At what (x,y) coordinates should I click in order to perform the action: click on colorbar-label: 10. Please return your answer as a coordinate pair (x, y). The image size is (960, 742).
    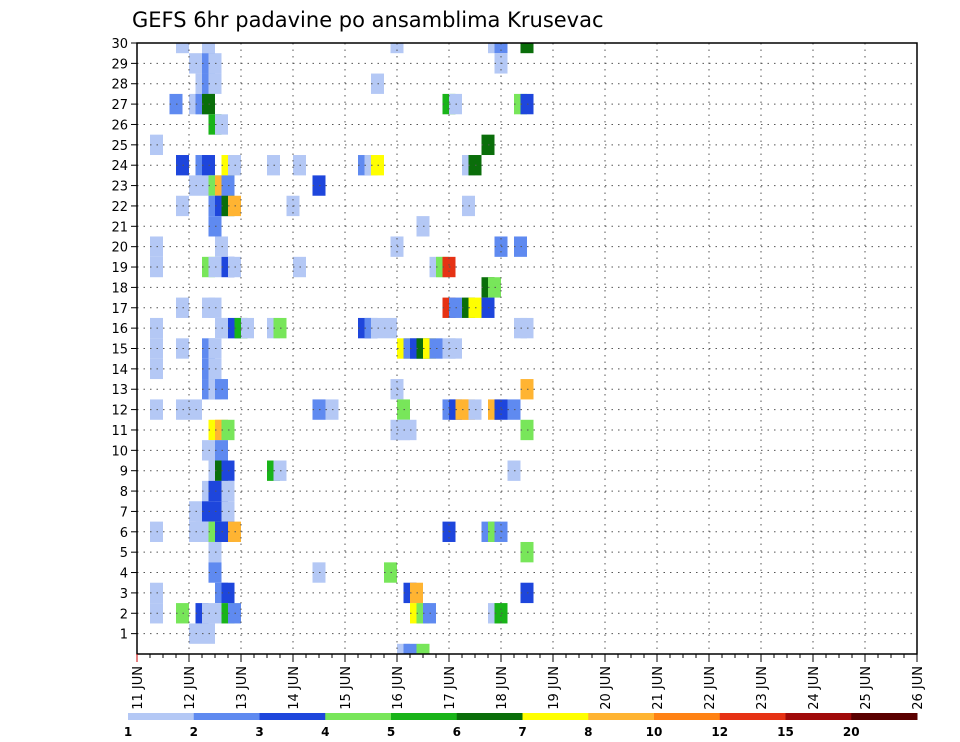
    Looking at the image, I should click on (654, 732).